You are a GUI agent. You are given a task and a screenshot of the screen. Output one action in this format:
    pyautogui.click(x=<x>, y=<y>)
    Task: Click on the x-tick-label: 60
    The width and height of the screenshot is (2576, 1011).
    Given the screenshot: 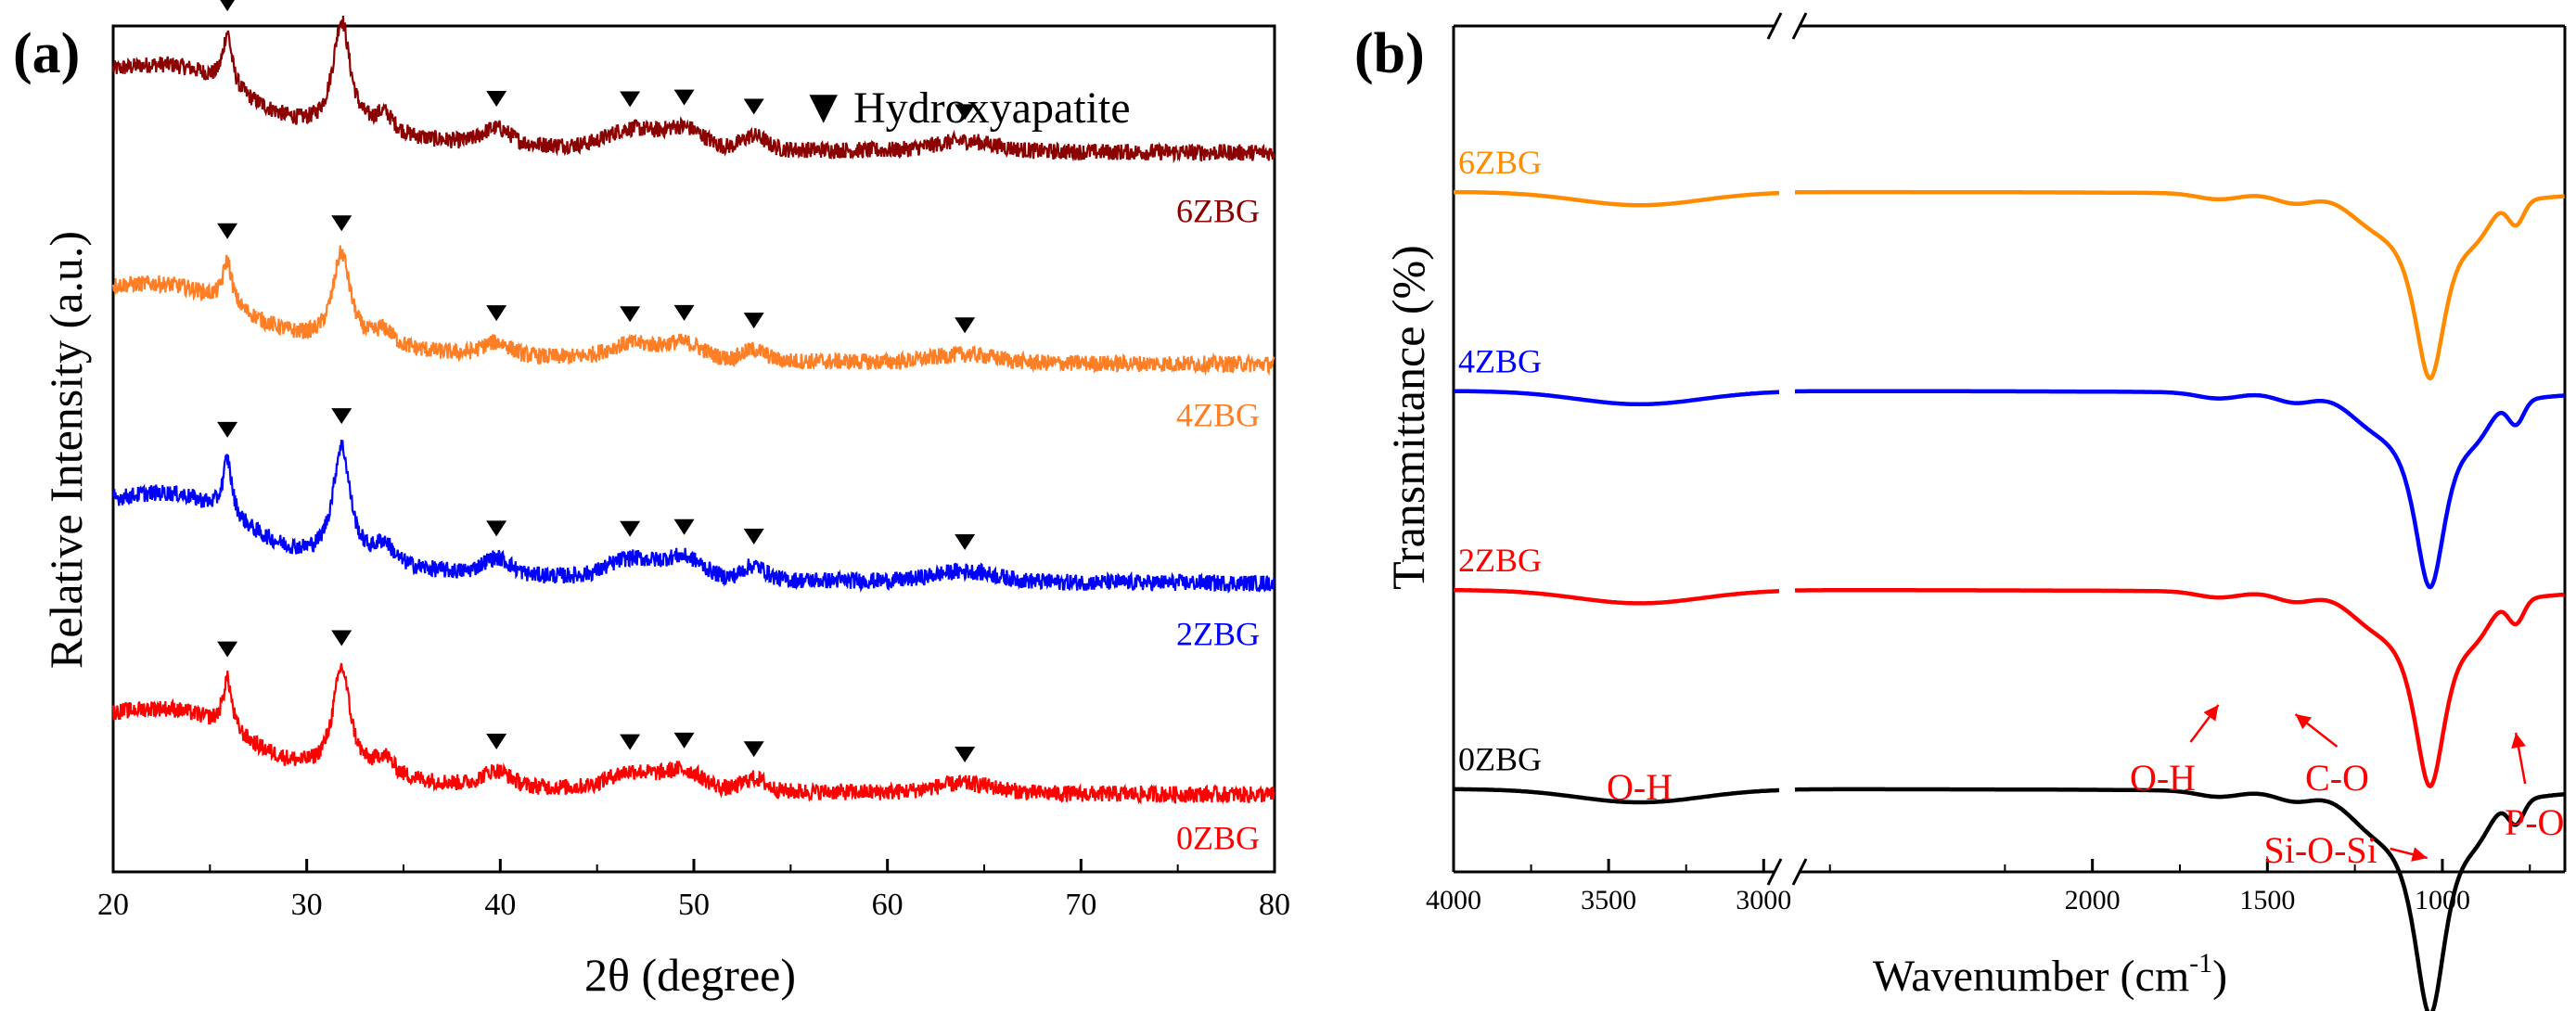 What is the action you would take?
    pyautogui.click(x=888, y=905)
    